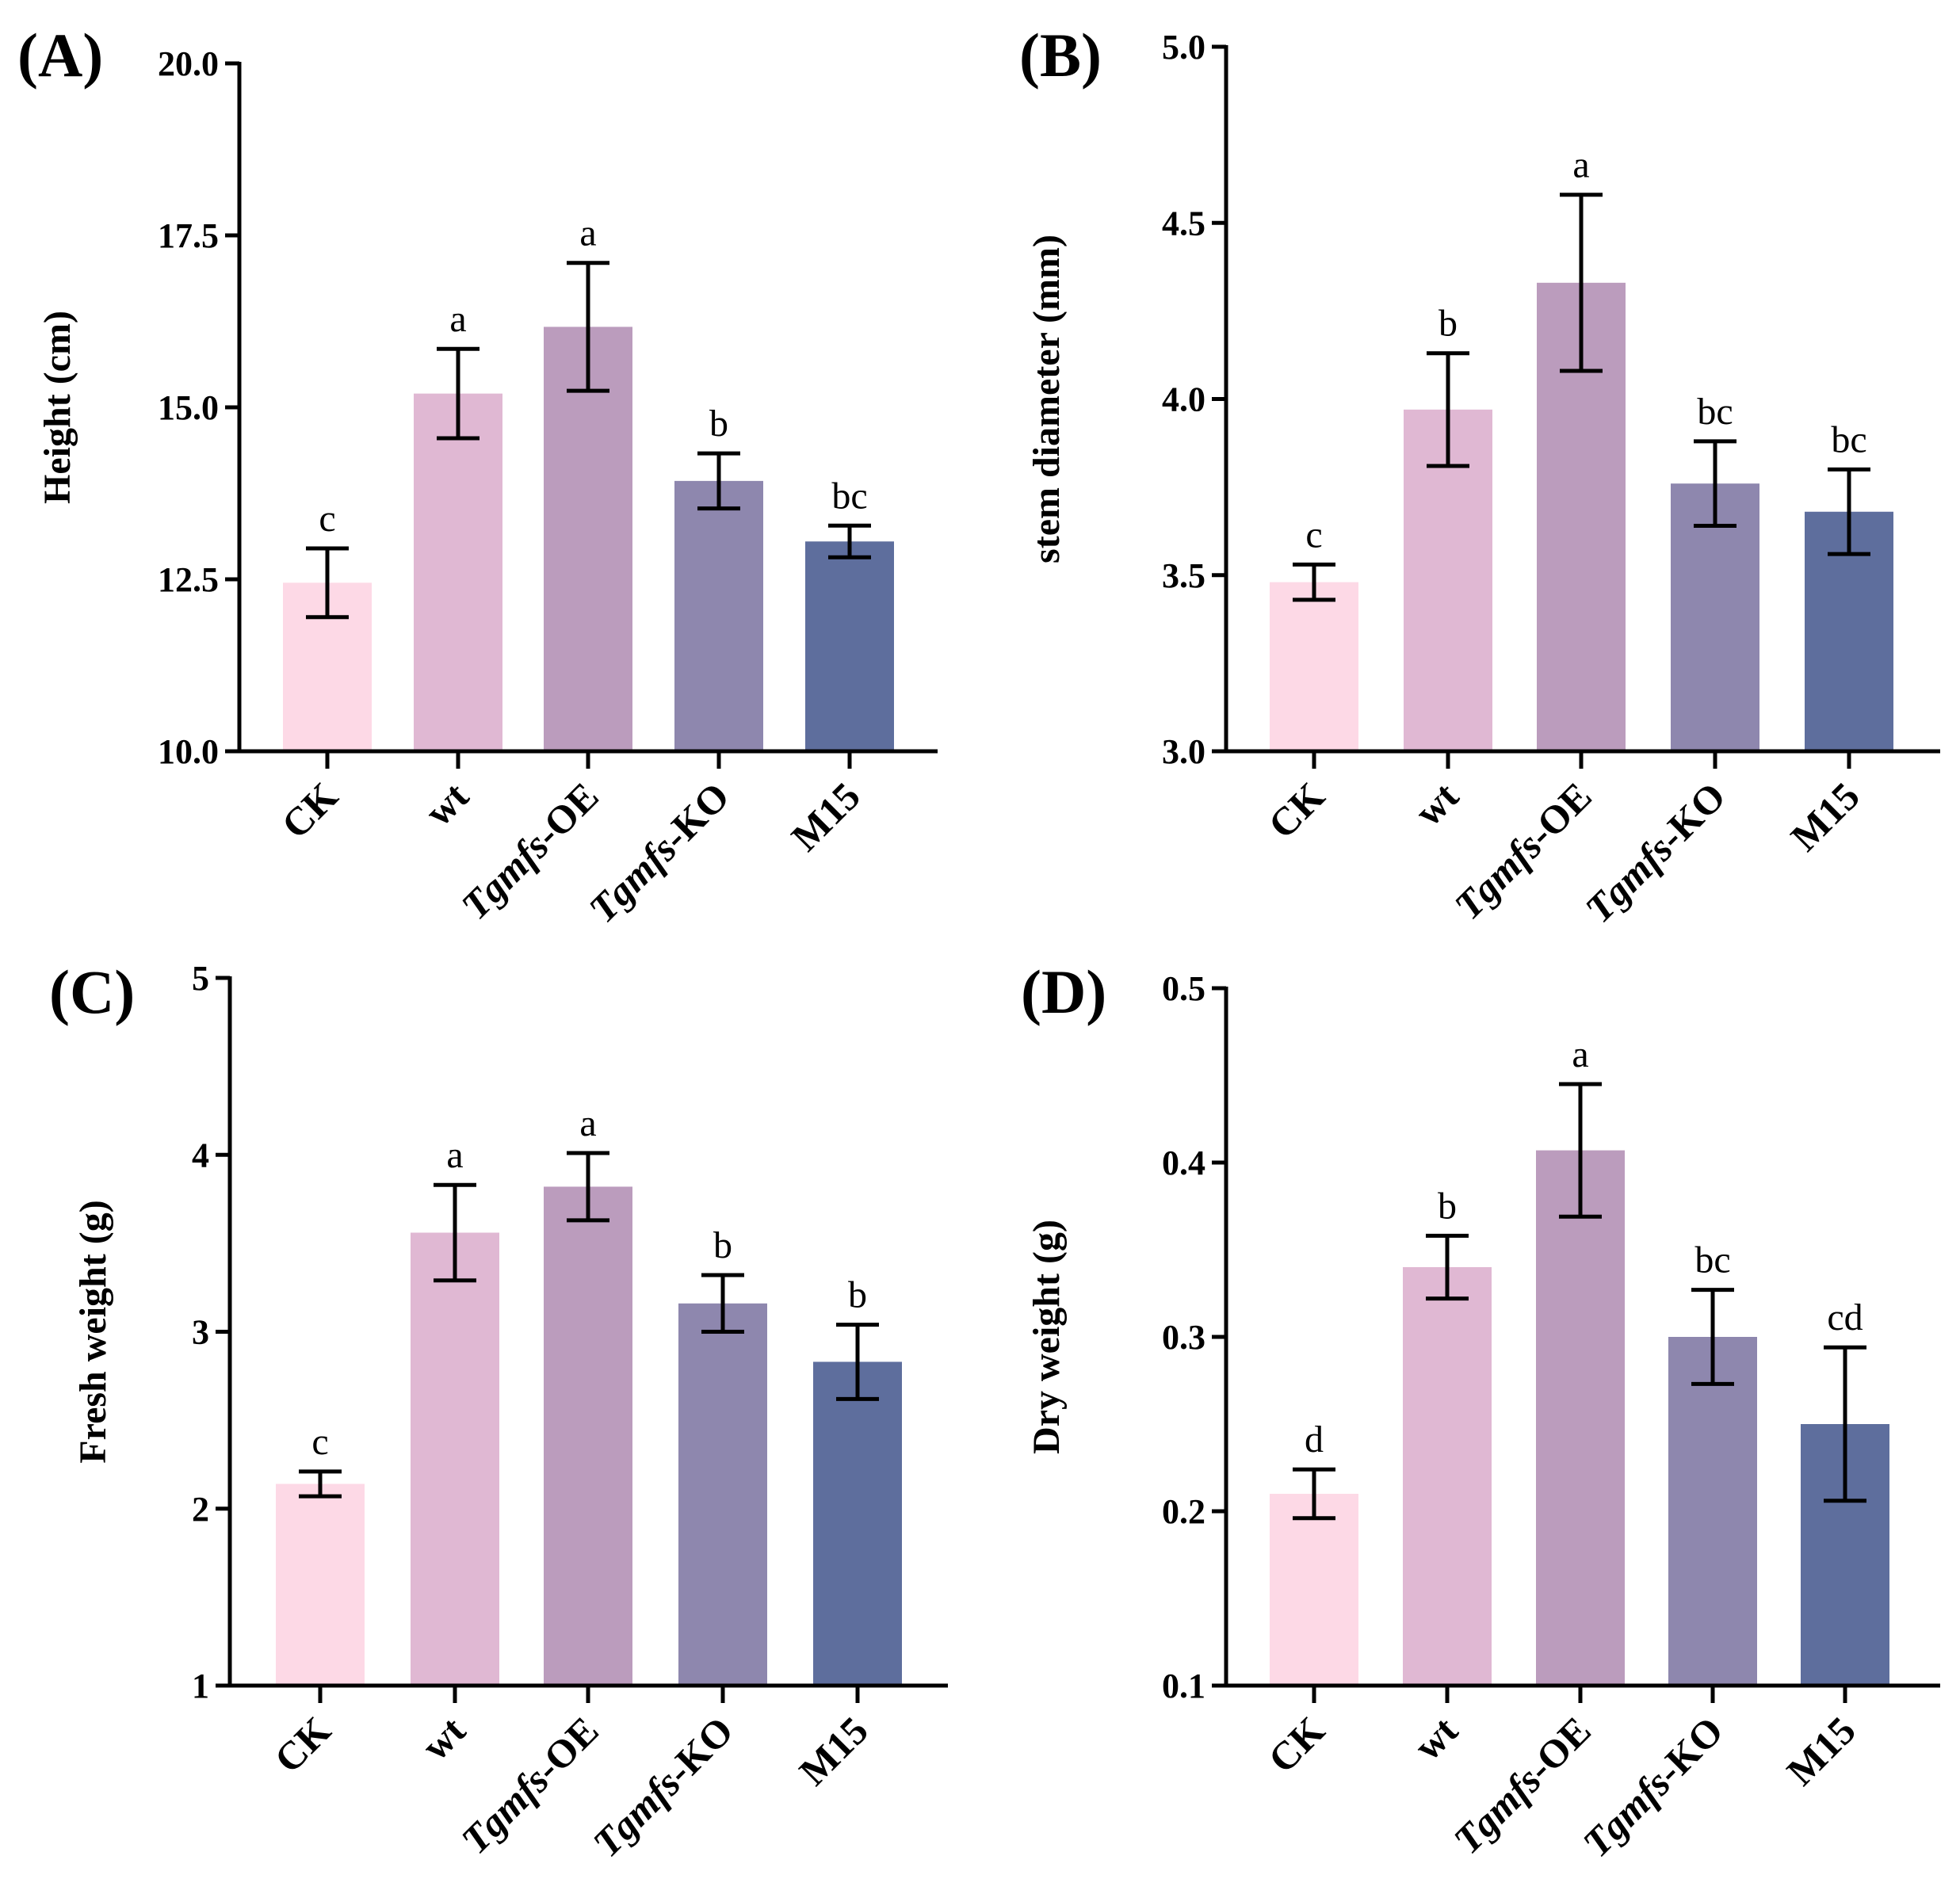 The image size is (1960, 1894). What do you see at coordinates (60, 56) in the screenshot?
I see `panel-letter: (A)` at bounding box center [60, 56].